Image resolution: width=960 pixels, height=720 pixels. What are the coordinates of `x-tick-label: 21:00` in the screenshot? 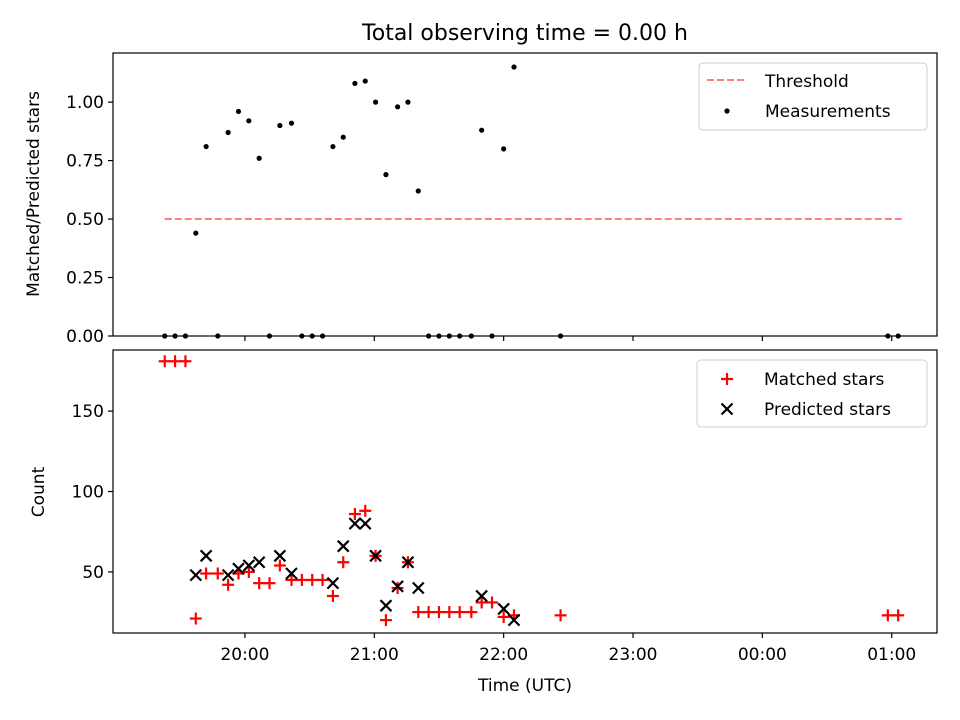 It's located at (374, 655).